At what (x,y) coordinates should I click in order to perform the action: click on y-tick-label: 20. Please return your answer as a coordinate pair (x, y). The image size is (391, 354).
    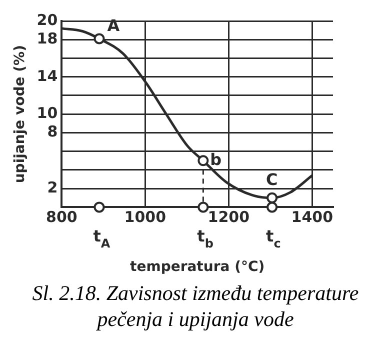
    Looking at the image, I should click on (47, 19).